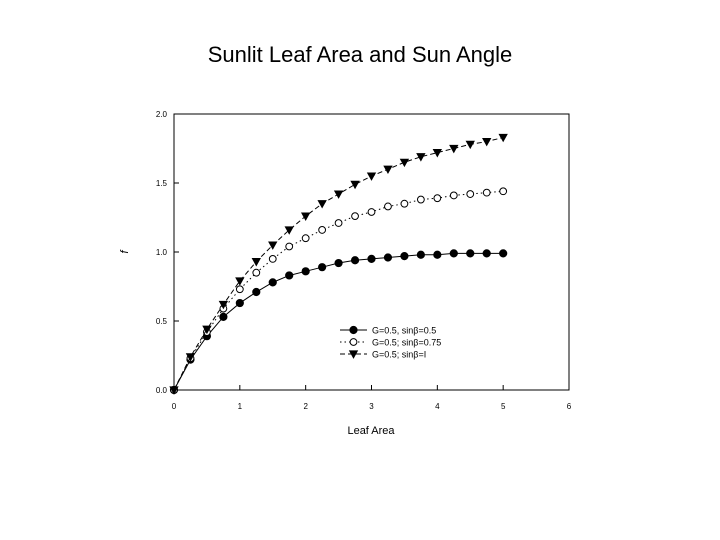 The height and width of the screenshot is (540, 720). I want to click on x-tick-label: 2, so click(305, 406).